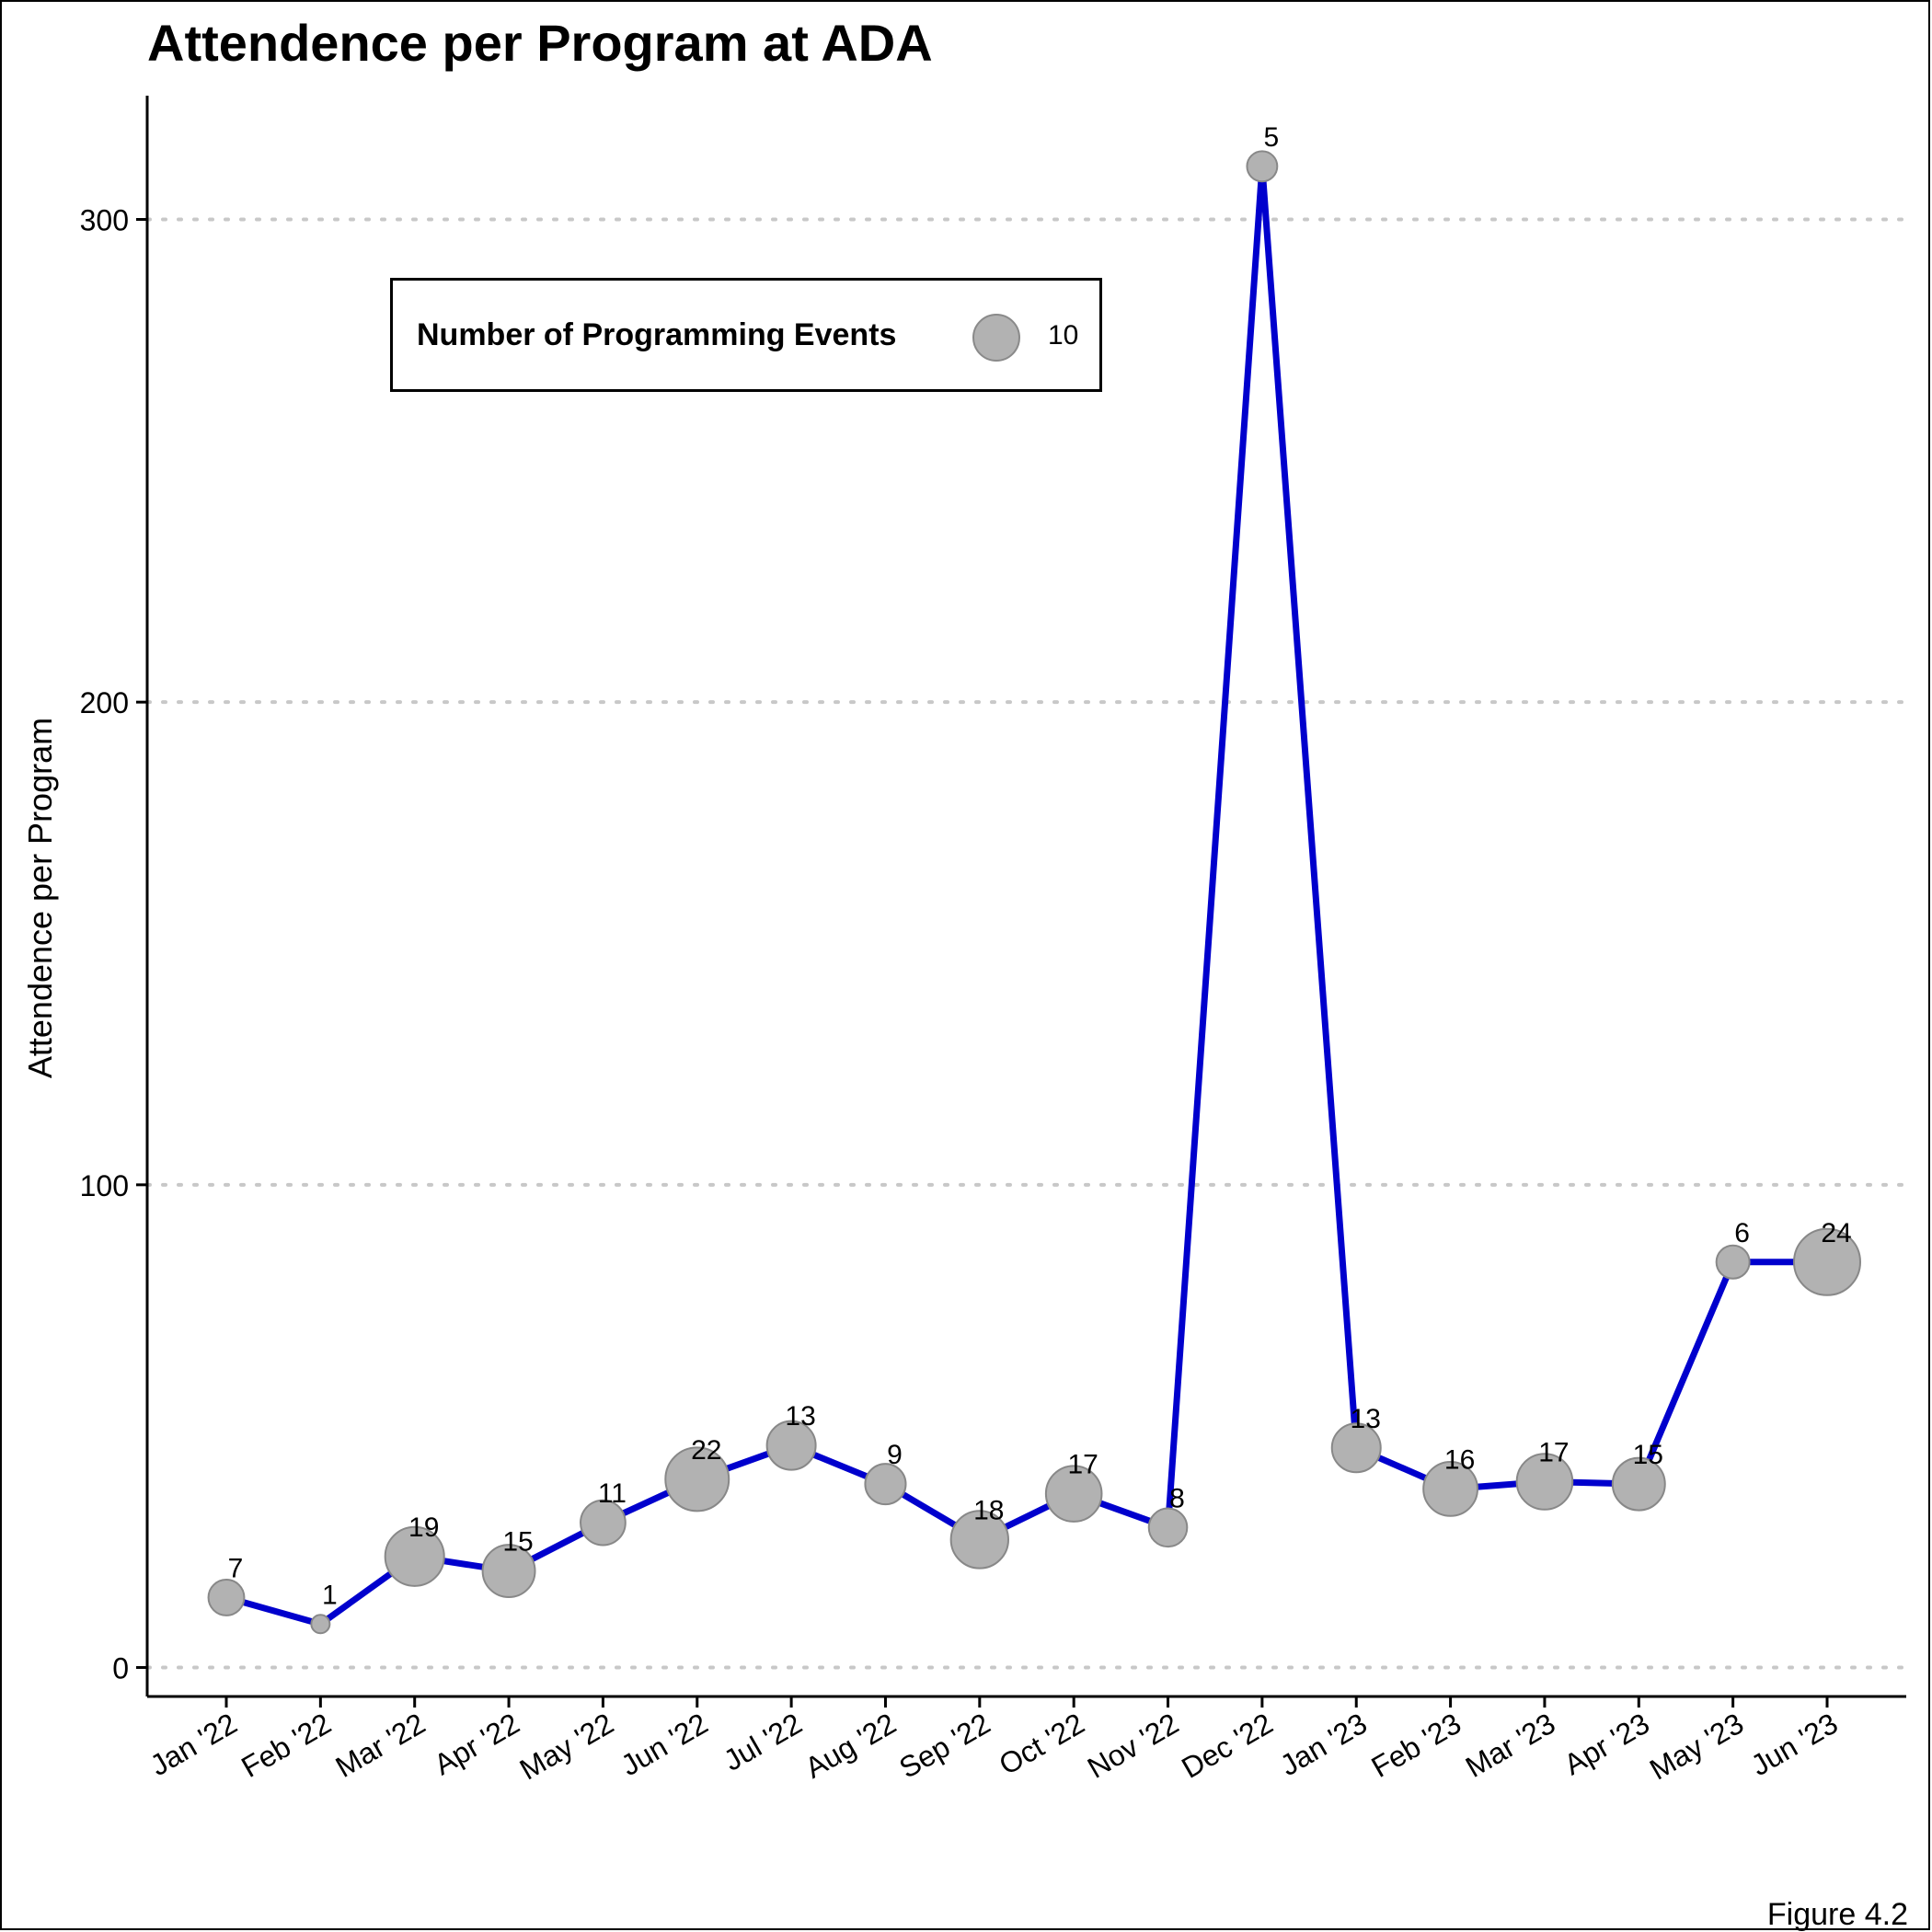 The width and height of the screenshot is (1932, 1932). Describe the element at coordinates (706, 1450) in the screenshot. I see `data-label: 22` at that location.